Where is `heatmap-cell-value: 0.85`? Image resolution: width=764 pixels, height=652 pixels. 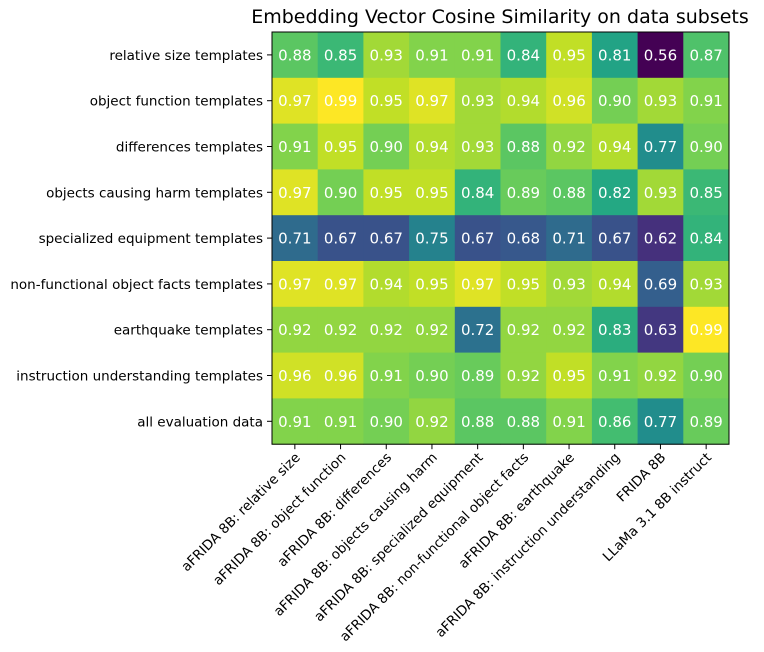 heatmap-cell-value: 0.85 is located at coordinates (340, 55).